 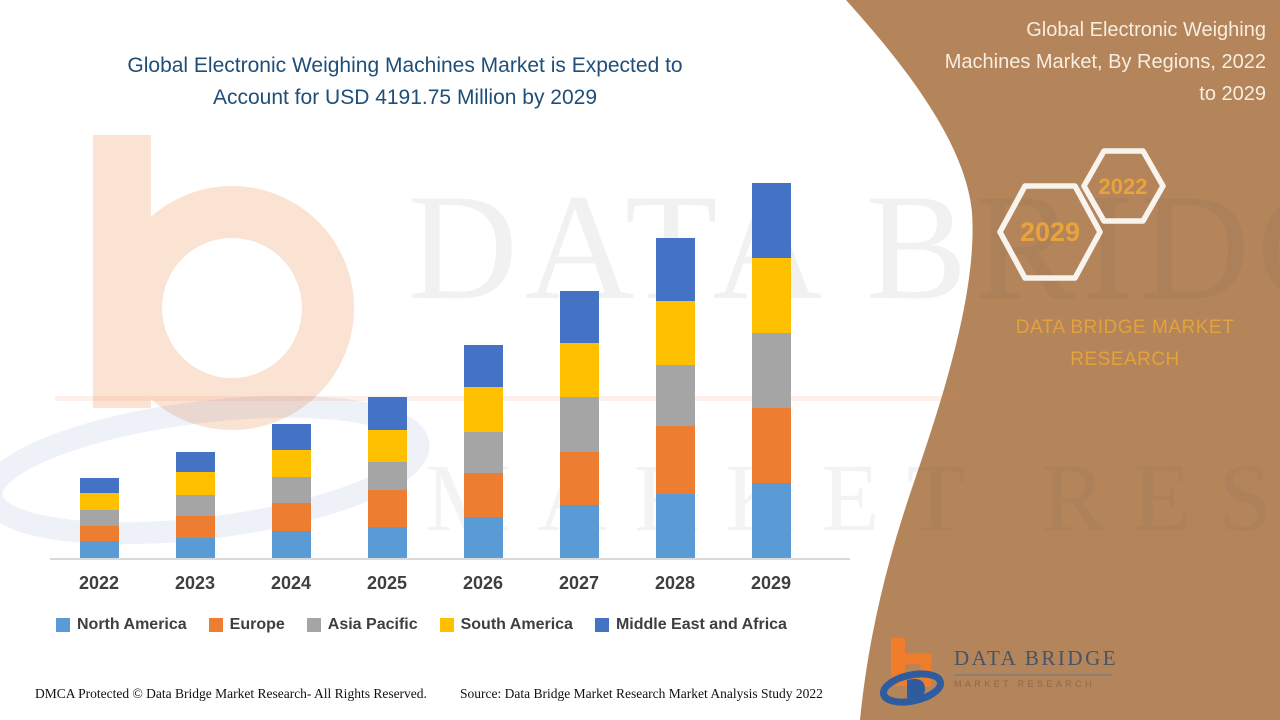 What do you see at coordinates (372, 624) in the screenshot?
I see `legend-label-asia-pacific: Asia Pacific` at bounding box center [372, 624].